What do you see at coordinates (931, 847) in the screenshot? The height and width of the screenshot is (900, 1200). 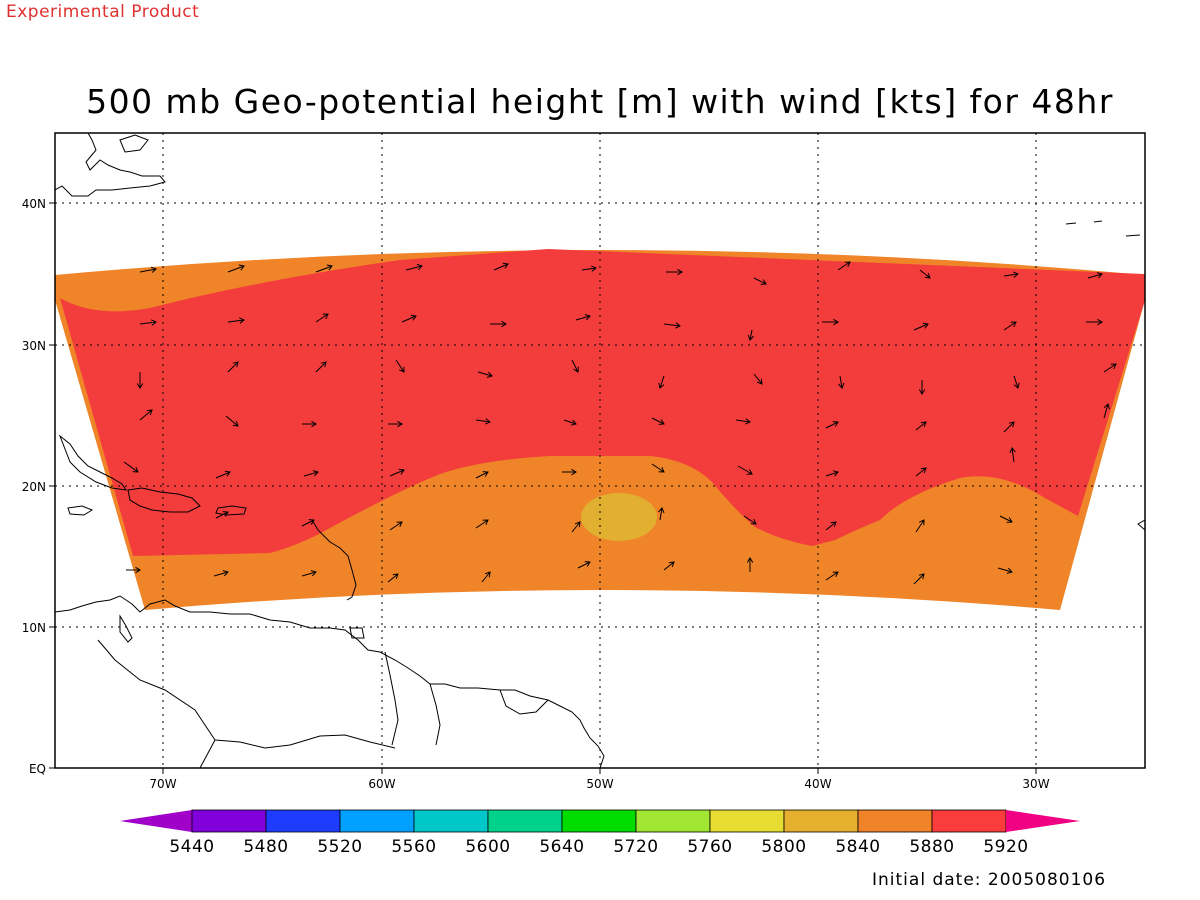 I see `colorbar-label: 5880` at bounding box center [931, 847].